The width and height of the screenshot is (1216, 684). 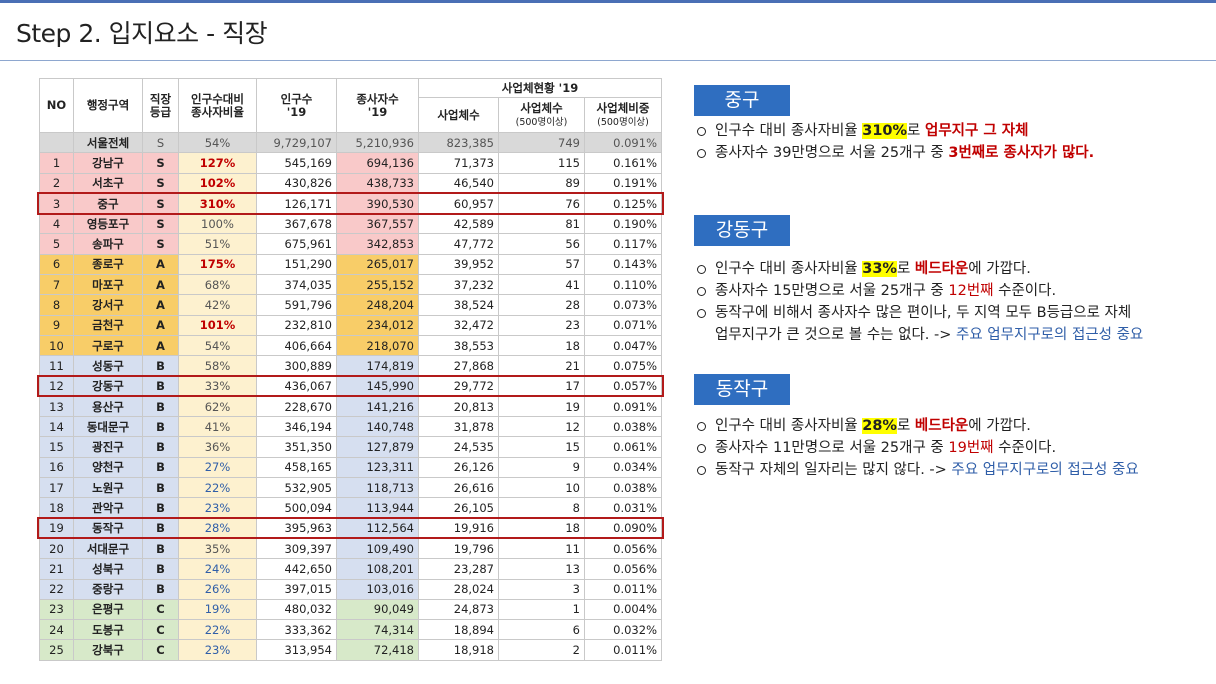 I want to click on emphasis-text: 베드타운, so click(x=941, y=426).